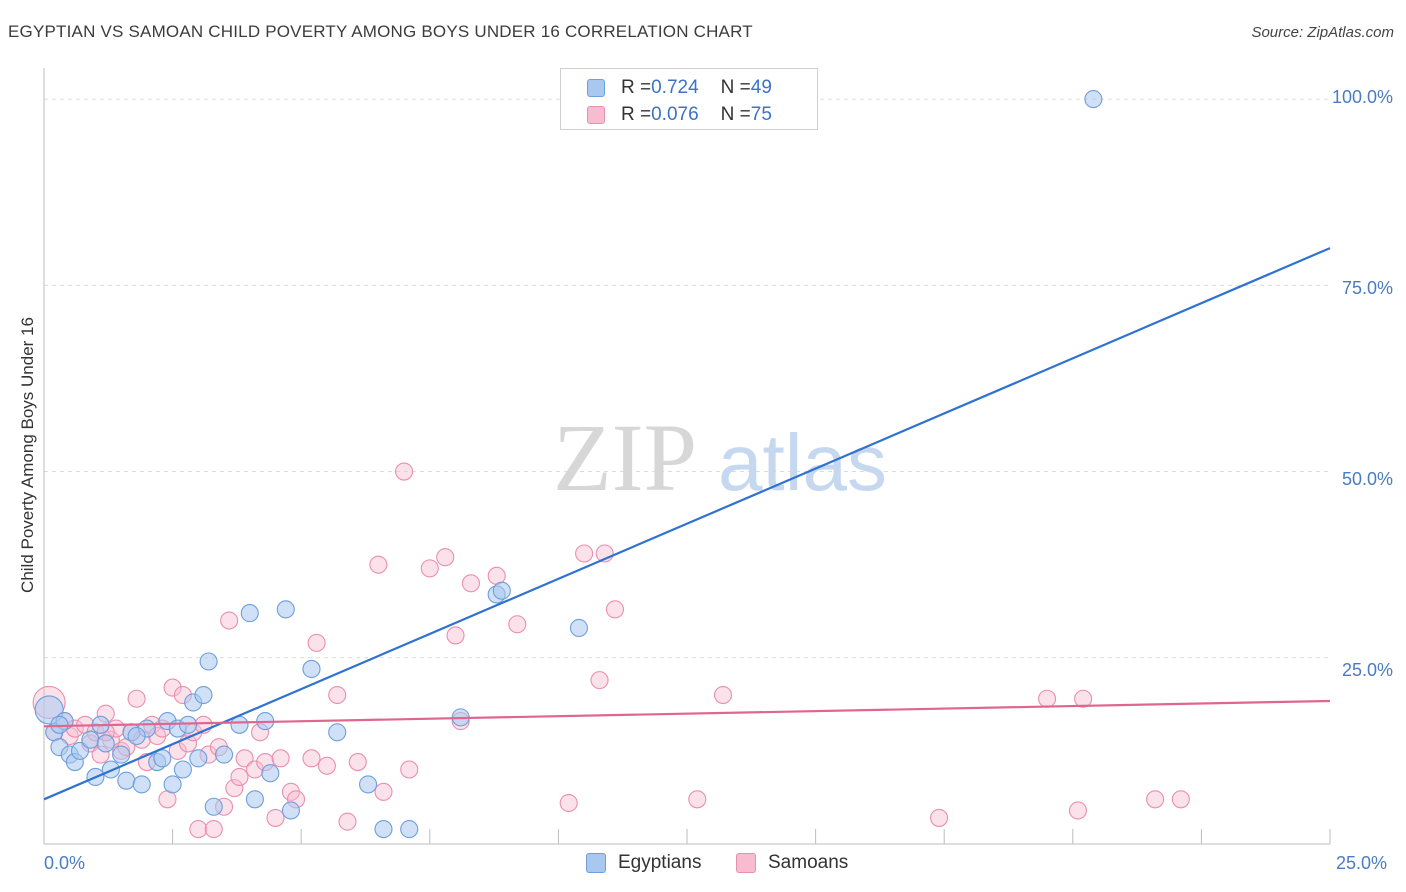 The image size is (1406, 892). Describe the element at coordinates (808, 862) in the screenshot. I see `samoans-legend-label: Samoans` at that location.